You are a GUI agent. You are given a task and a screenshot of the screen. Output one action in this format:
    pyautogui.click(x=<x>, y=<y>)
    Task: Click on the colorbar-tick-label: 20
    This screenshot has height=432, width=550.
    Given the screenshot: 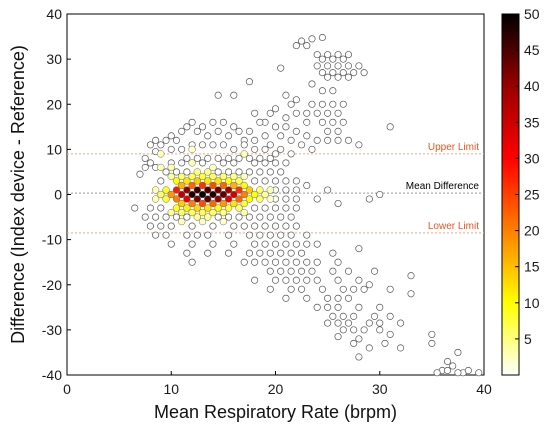 What is the action you would take?
    pyautogui.click(x=532, y=231)
    